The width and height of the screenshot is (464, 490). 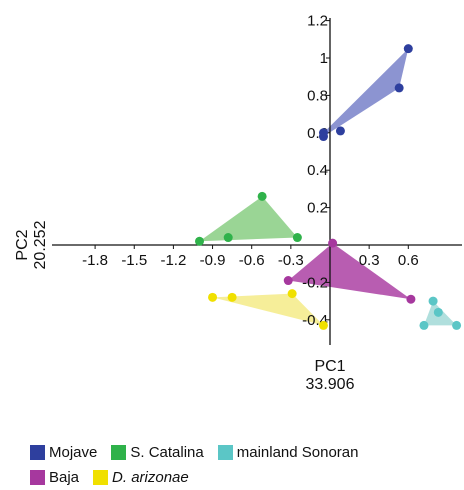 I want to click on x-tick-label: -0.9, so click(x=213, y=260).